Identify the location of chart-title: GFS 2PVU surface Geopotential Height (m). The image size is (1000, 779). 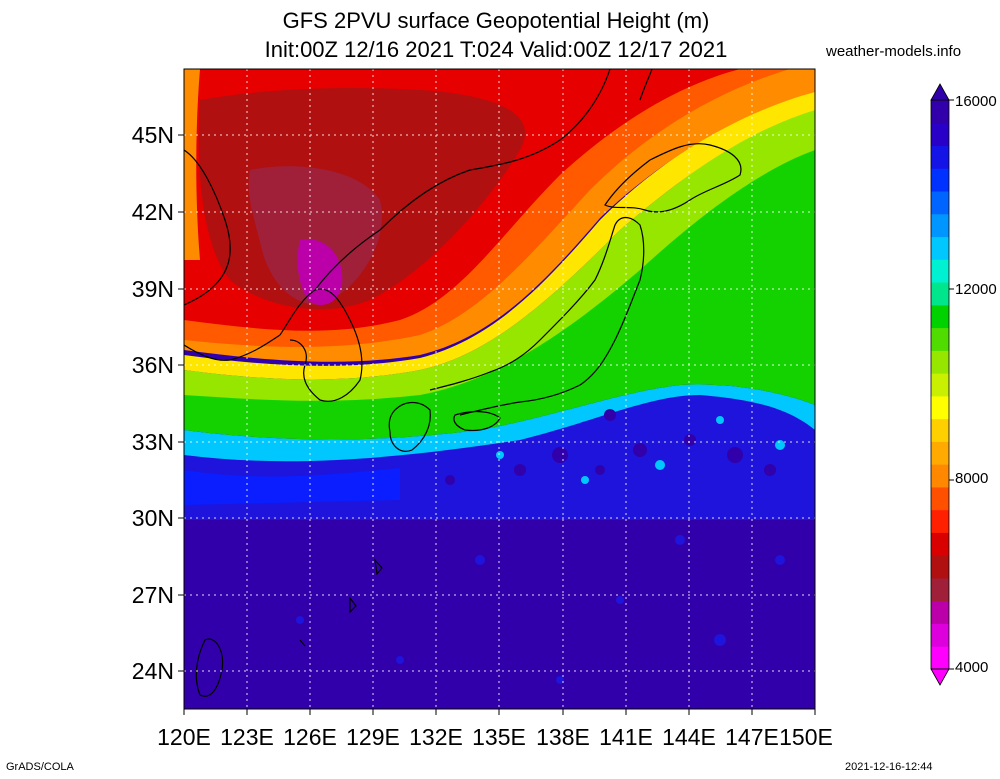
(496, 20).